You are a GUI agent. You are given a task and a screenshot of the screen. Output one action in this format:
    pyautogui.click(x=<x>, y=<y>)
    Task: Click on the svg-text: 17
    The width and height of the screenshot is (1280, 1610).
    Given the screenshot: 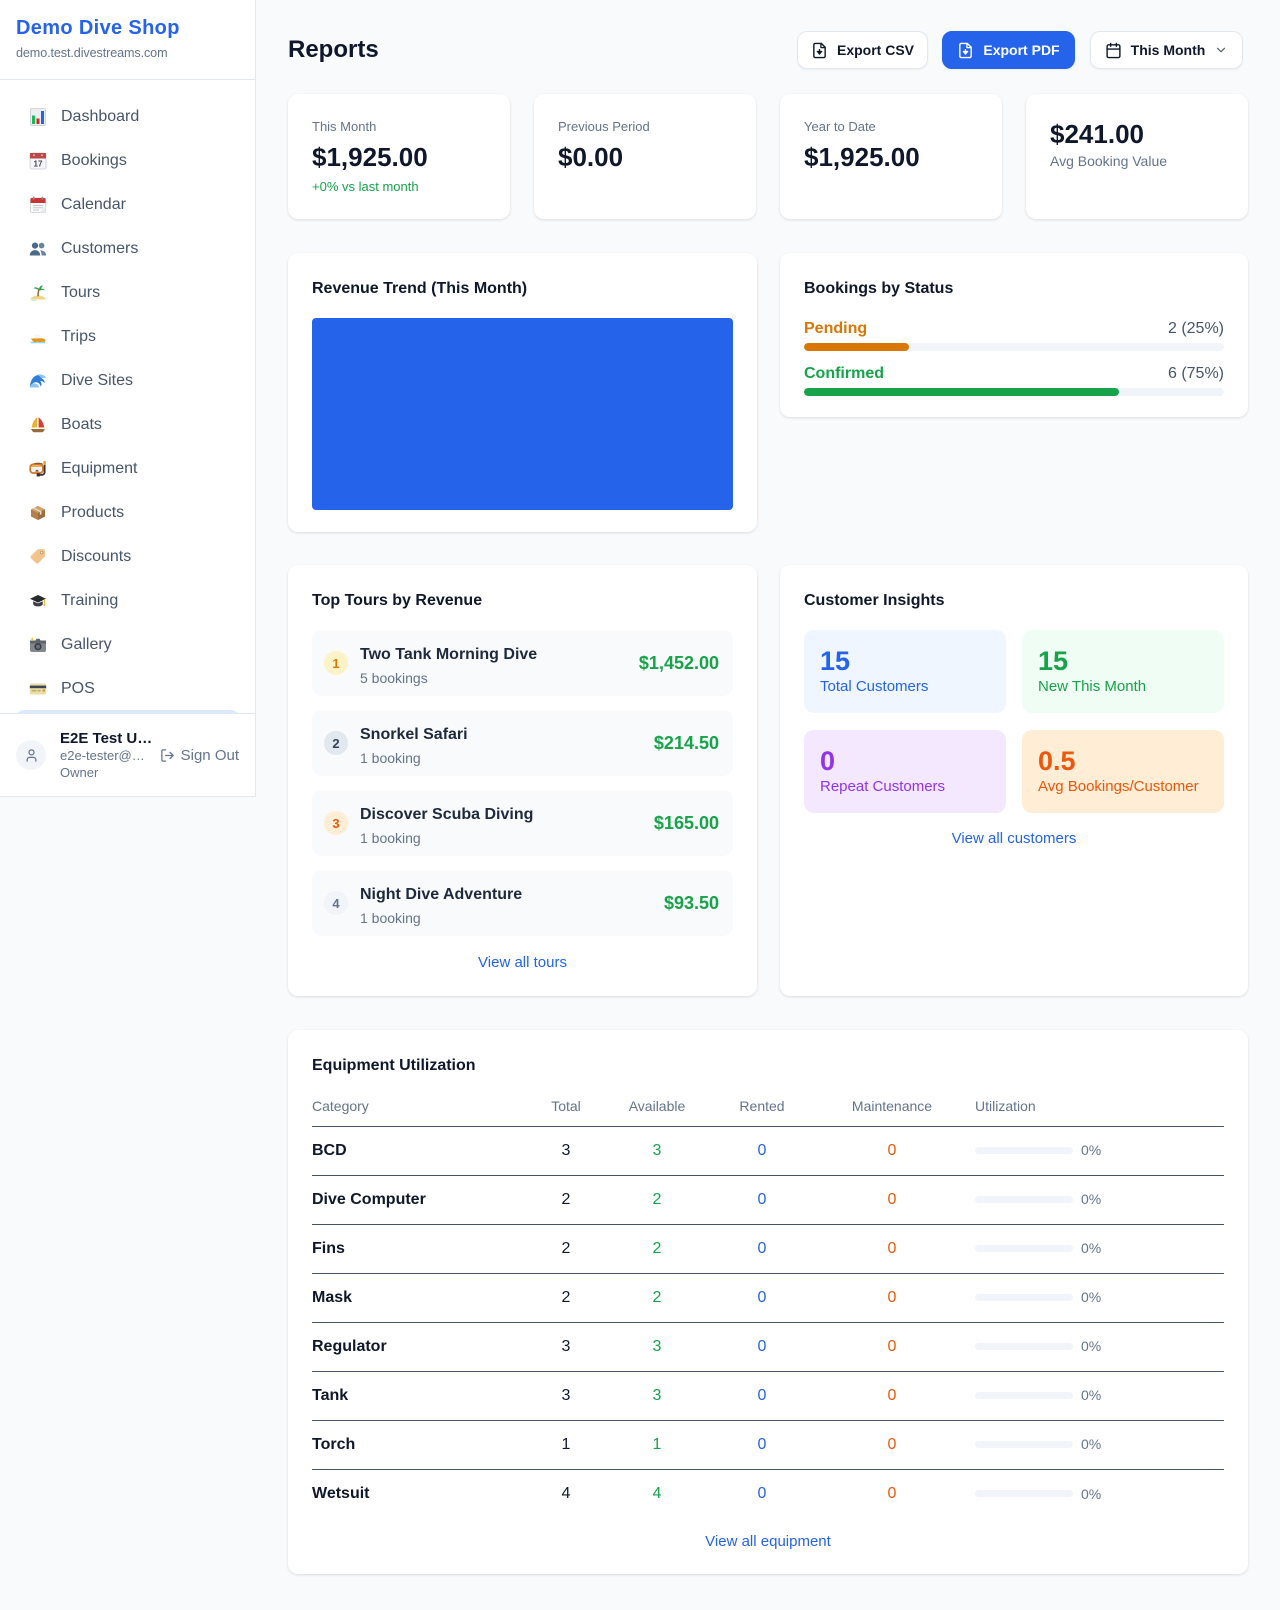 What is the action you would take?
    pyautogui.click(x=38, y=164)
    